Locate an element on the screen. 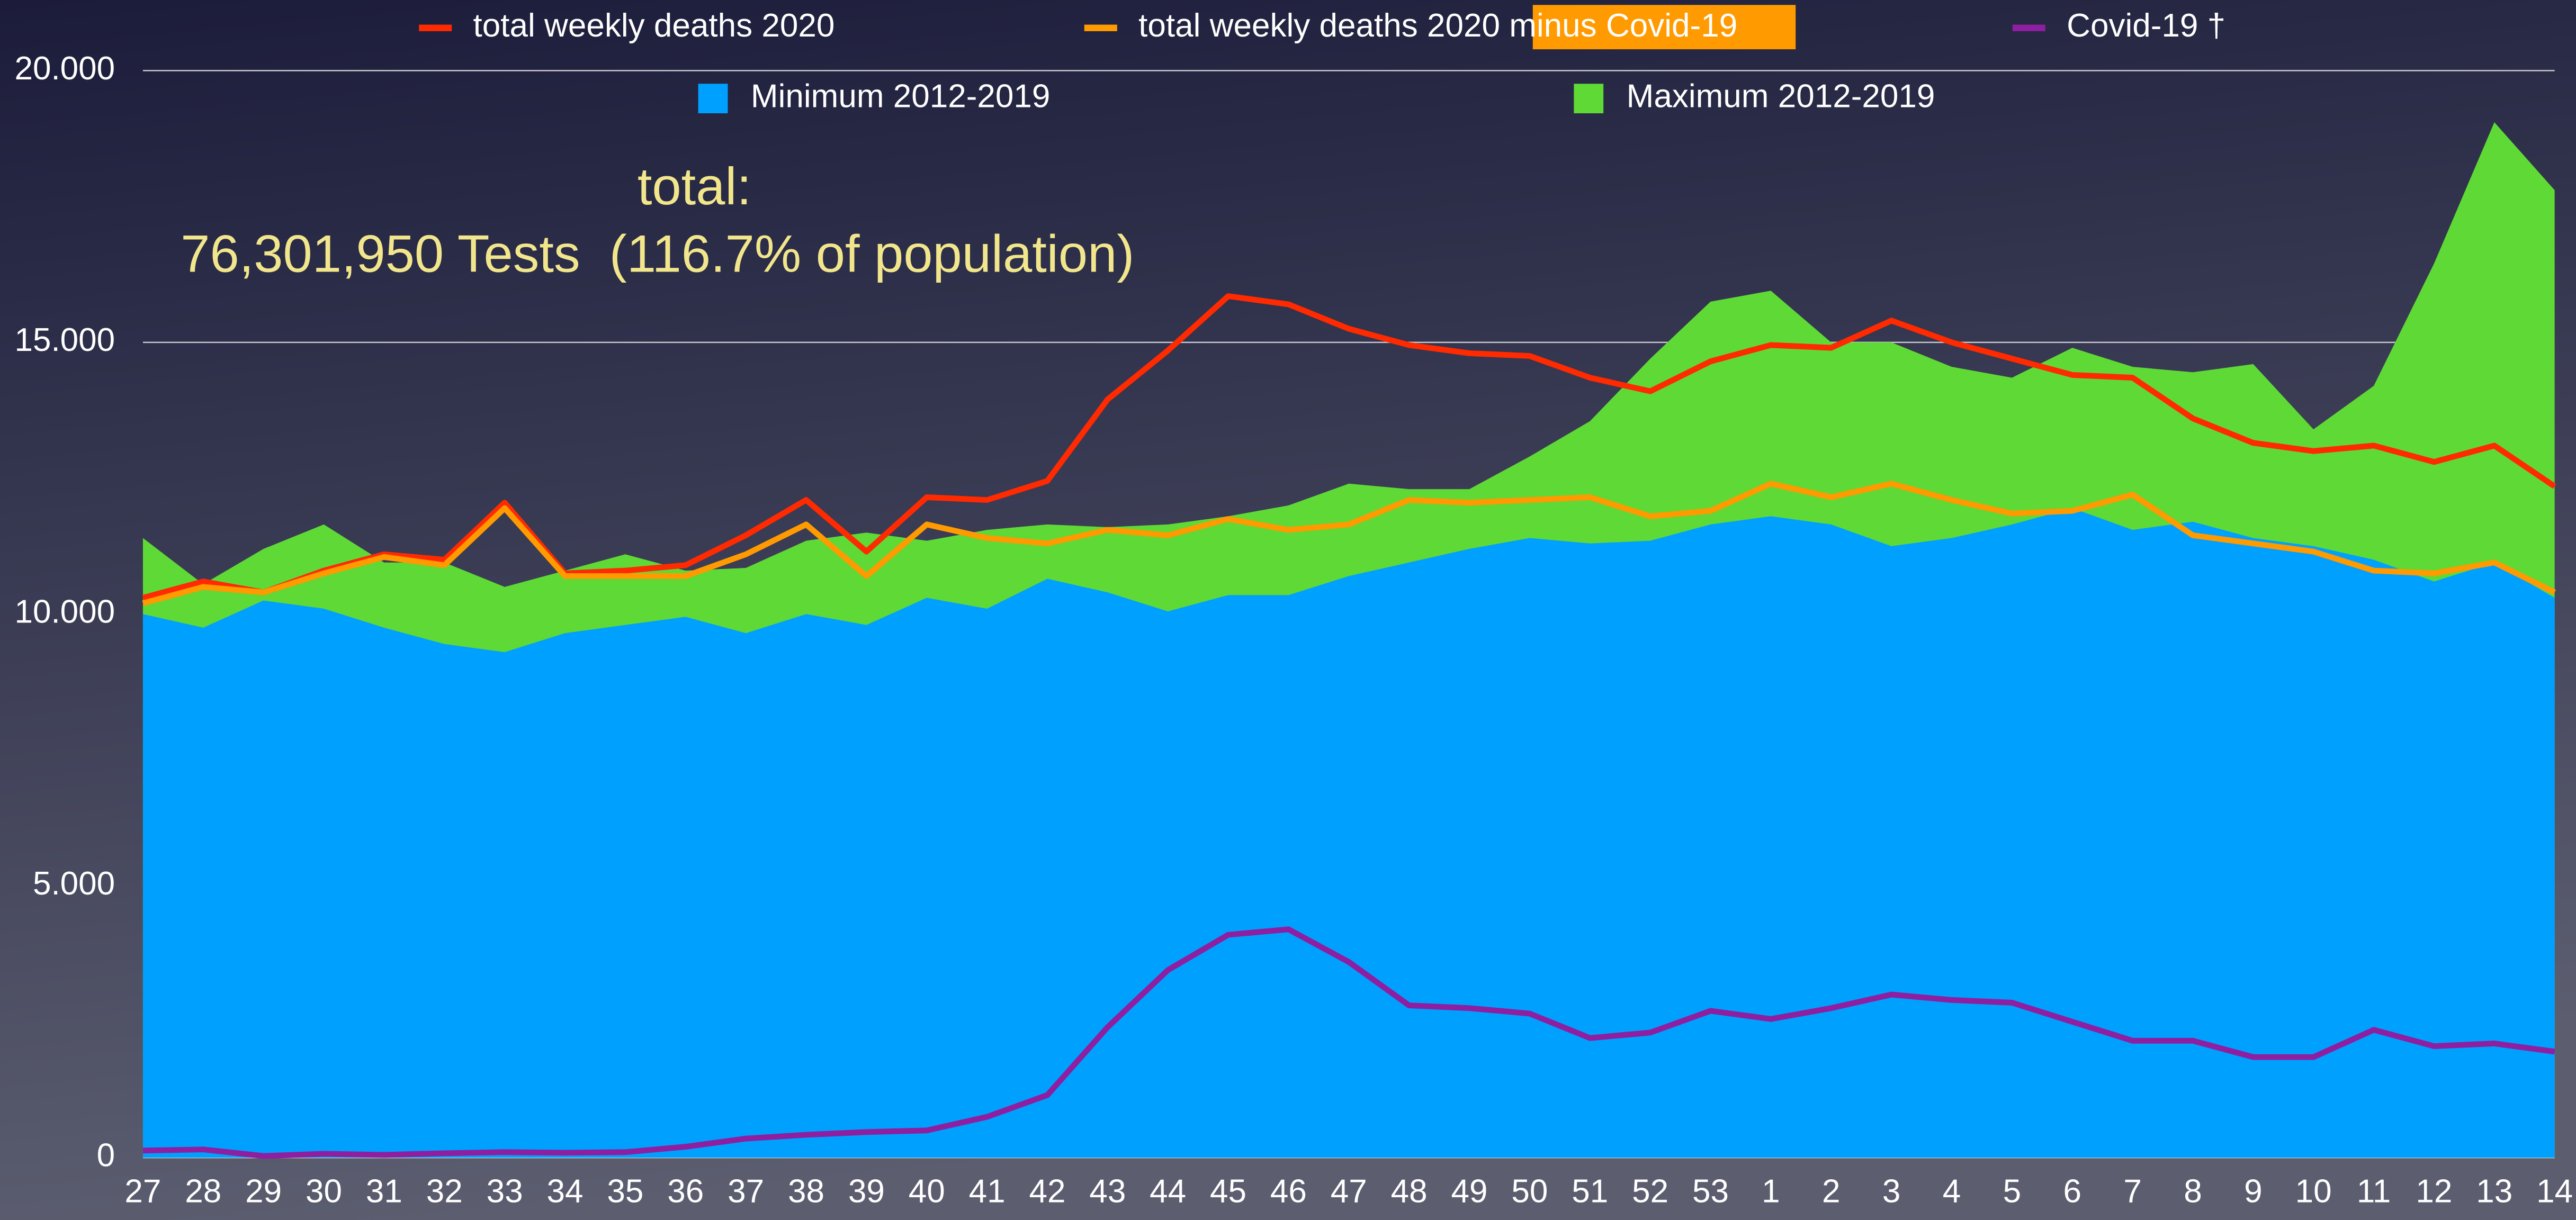 This screenshot has width=2576, height=1220. x-tick-label: 12 is located at coordinates (2434, 1191).